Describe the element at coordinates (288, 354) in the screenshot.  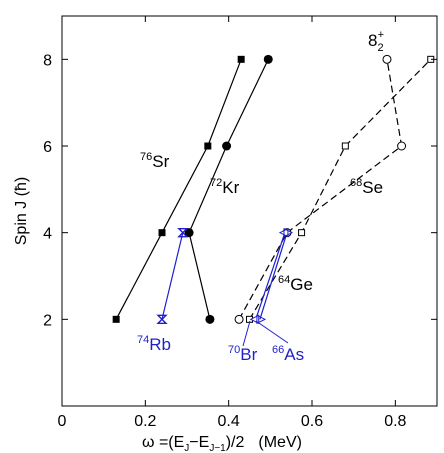
I see `label-66As: 66As` at that location.